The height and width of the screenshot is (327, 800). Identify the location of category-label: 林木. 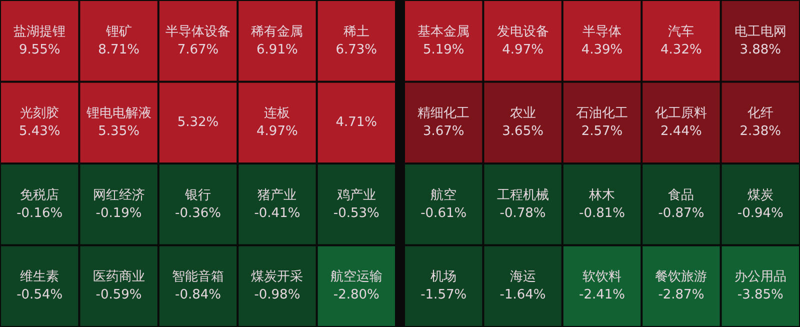
(601, 195).